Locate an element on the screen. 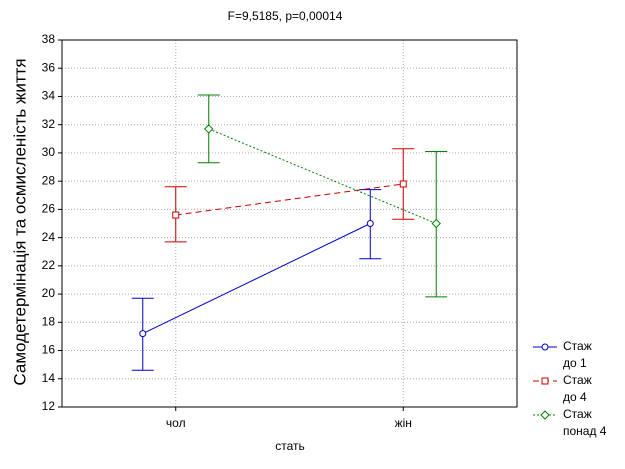  y-tick-label: 32 is located at coordinates (49, 124).